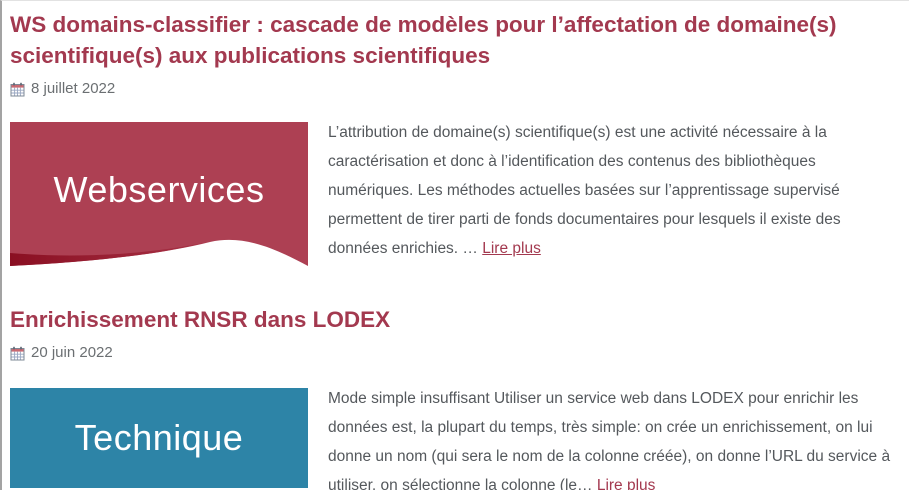  What do you see at coordinates (452, 353) in the screenshot?
I see `post-meta: 20 juin 2022` at bounding box center [452, 353].